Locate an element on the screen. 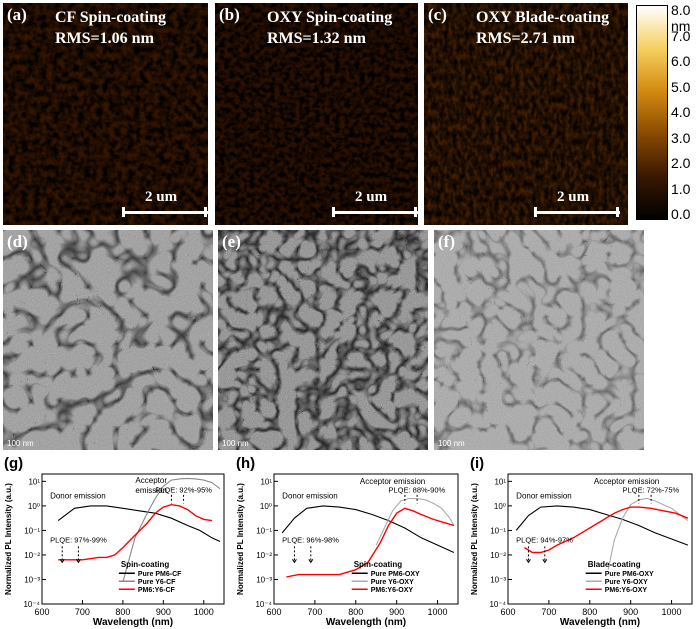 This screenshot has width=700, height=629. afm-scale-tick-right-a is located at coordinates (205, 212).